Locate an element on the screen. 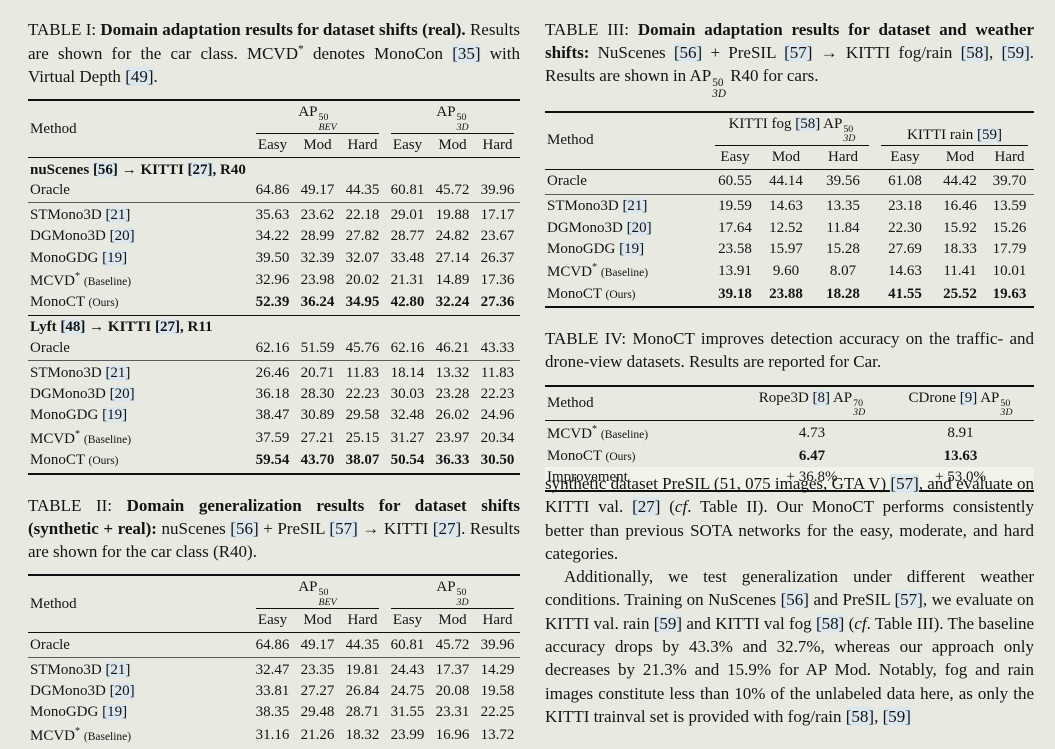 This screenshot has height=749, width=1055. value-cell: 17.36 is located at coordinates (497, 280).